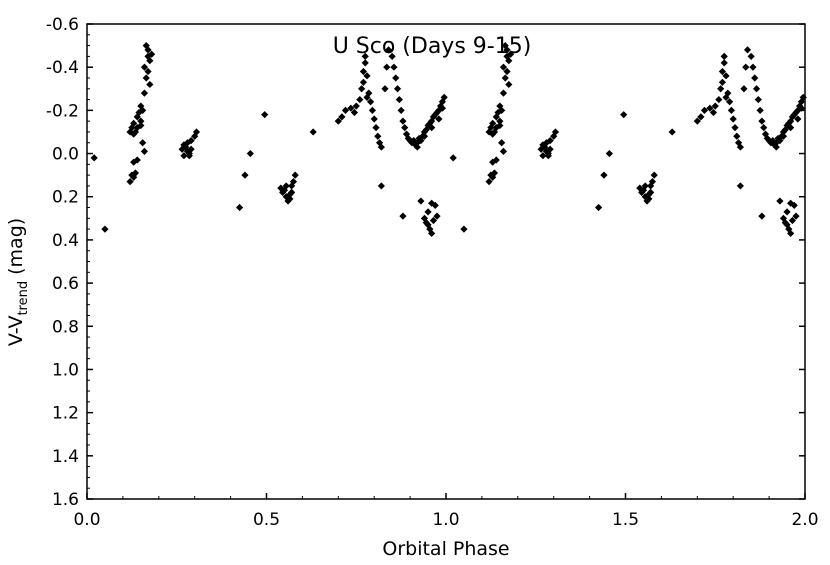 This screenshot has height=565, width=830. I want to click on chart-title: U Sco (Days 9-15), so click(432, 46).